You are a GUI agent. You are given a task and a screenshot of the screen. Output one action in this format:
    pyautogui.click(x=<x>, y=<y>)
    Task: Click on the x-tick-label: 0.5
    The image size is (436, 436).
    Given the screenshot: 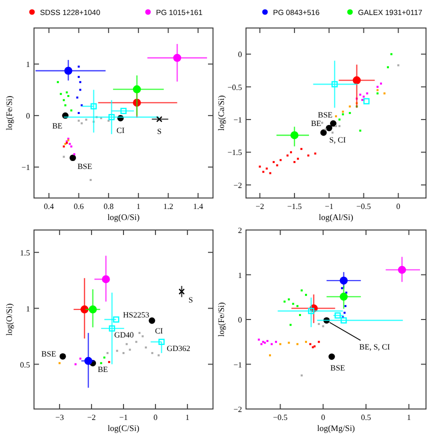 What is the action you would take?
    pyautogui.click(x=366, y=417)
    